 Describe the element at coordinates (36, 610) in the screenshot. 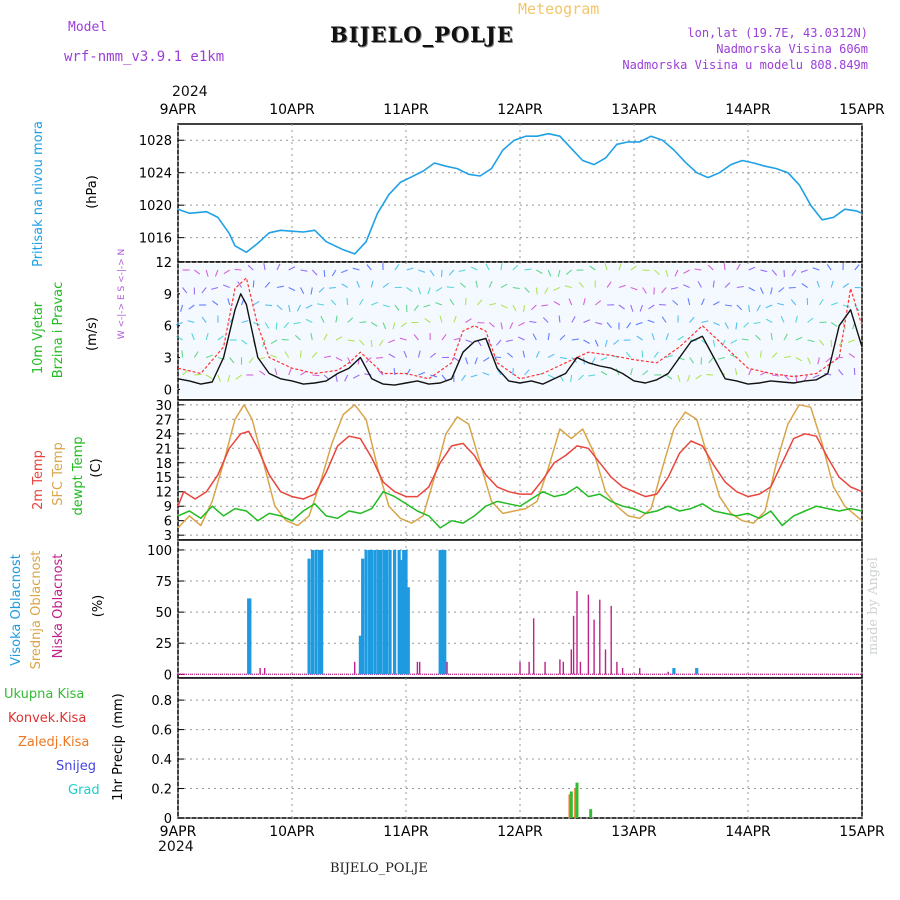

I see `cloud-axis-label-2: Srednja Oblacnost` at that location.